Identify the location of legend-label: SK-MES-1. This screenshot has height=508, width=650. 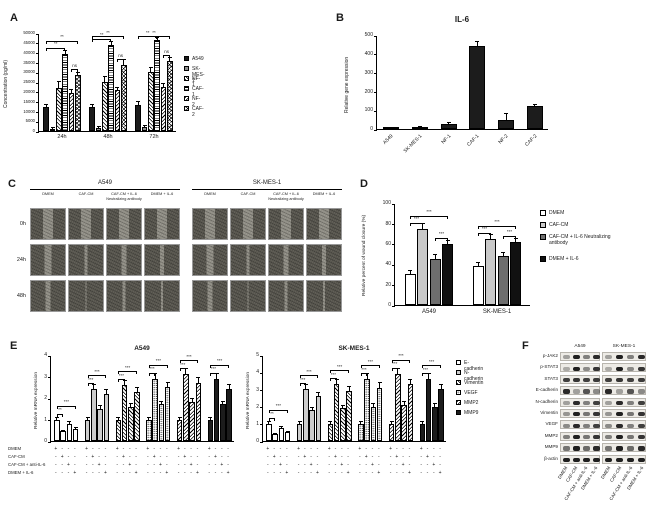
(198, 75).